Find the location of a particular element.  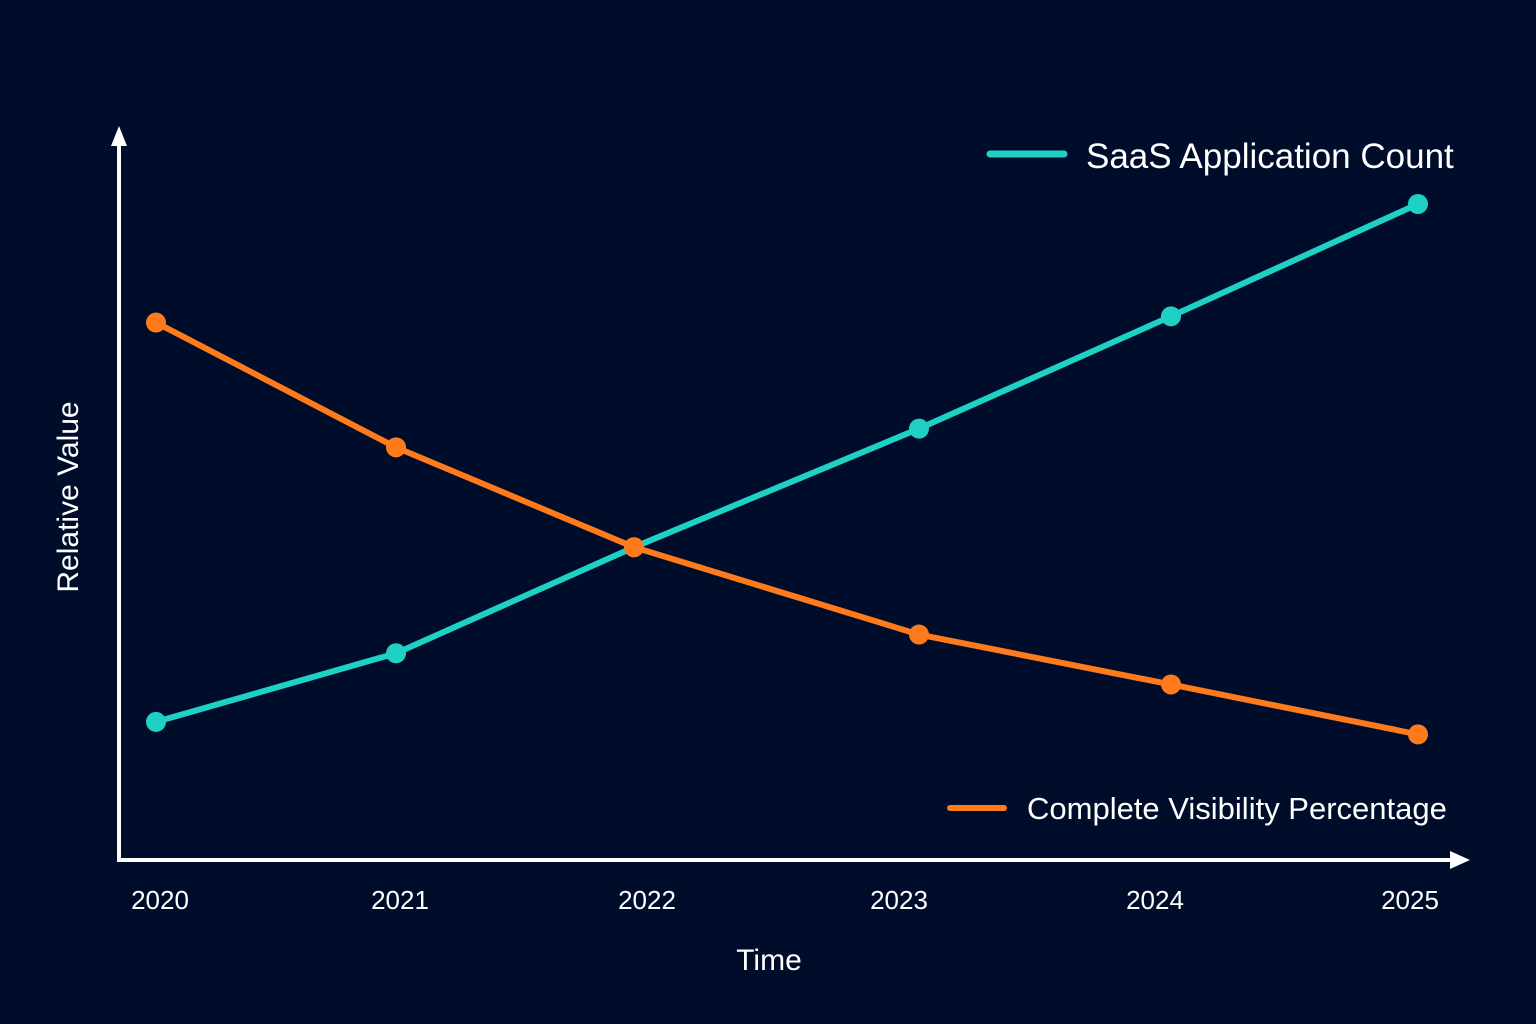

legend-saas: SaaS Application Count is located at coordinates (1220, 156).